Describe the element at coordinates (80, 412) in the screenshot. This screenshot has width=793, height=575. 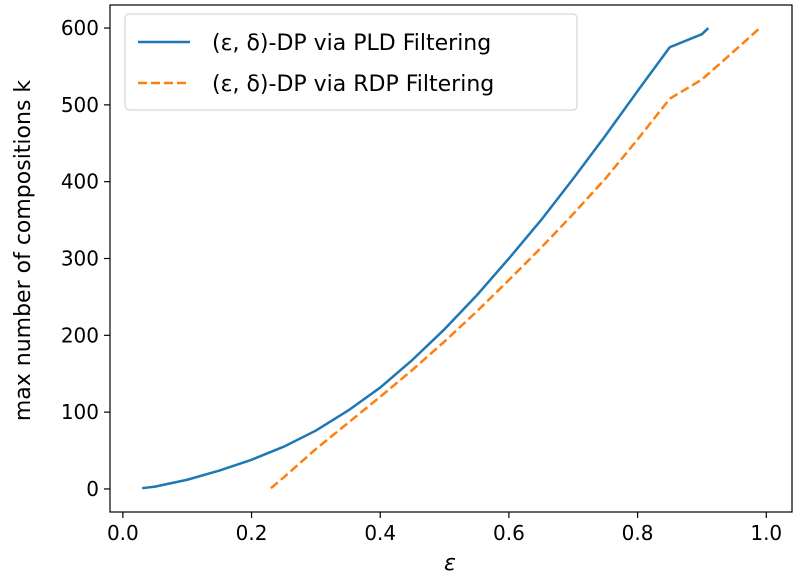
I see `y-tick-label: 100` at that location.